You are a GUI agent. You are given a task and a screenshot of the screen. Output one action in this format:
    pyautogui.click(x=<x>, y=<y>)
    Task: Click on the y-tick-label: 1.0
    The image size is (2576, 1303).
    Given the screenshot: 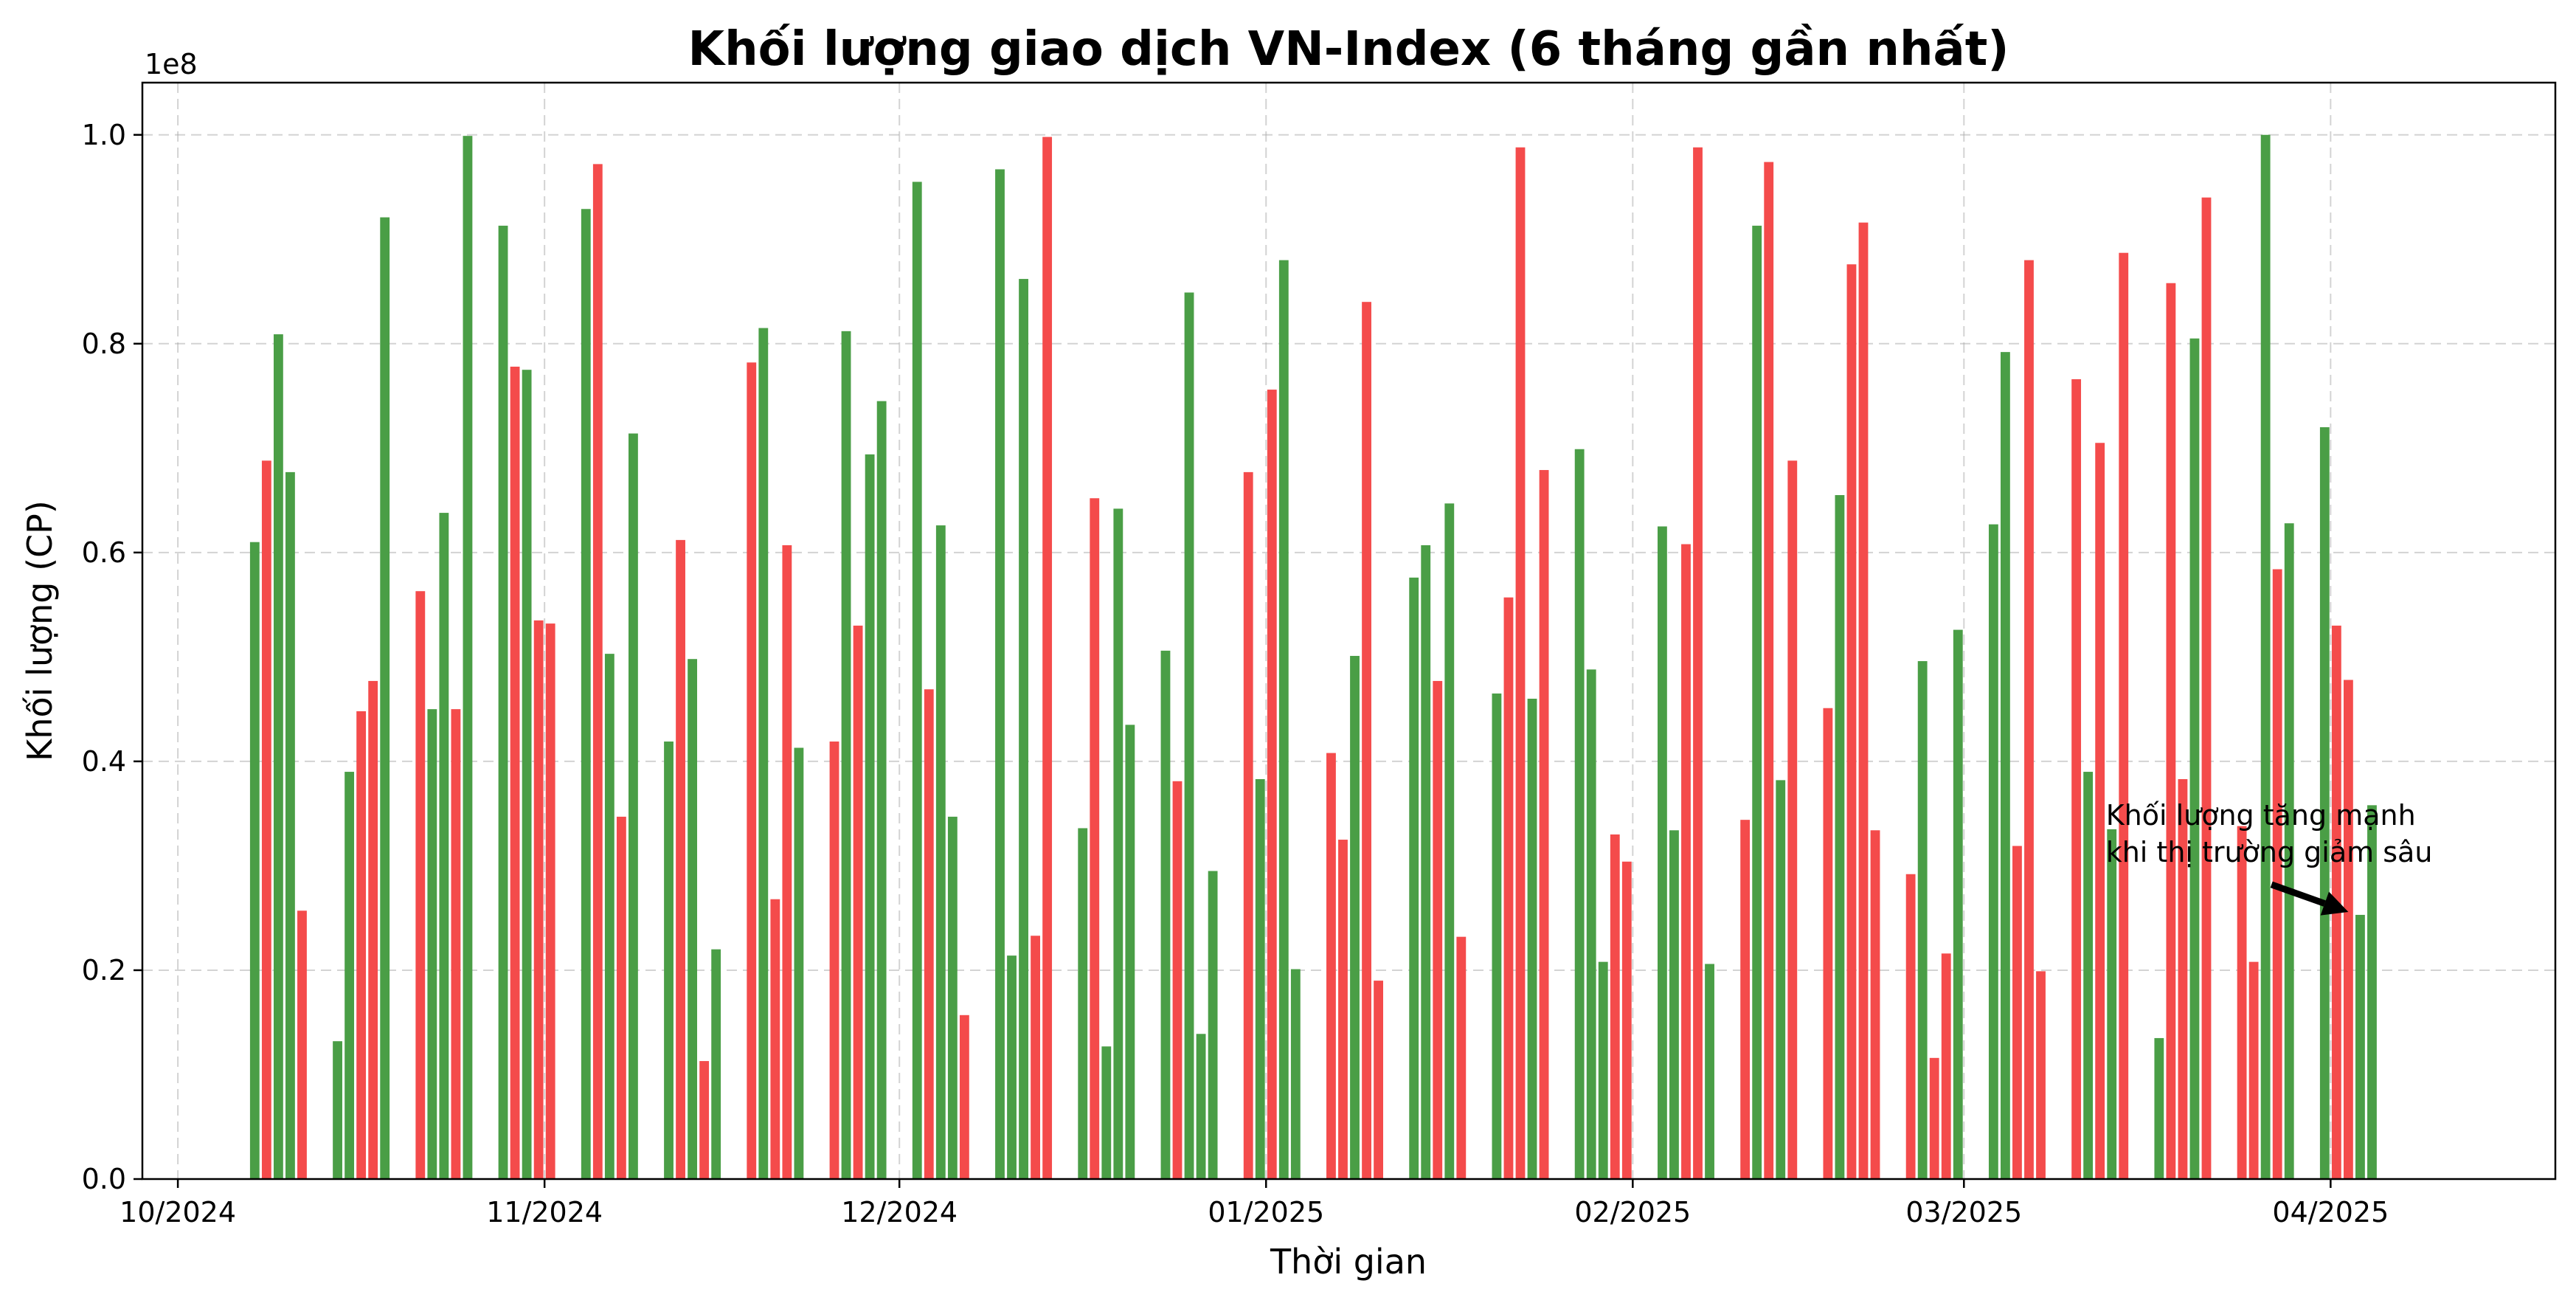 What is the action you would take?
    pyautogui.click(x=104, y=135)
    